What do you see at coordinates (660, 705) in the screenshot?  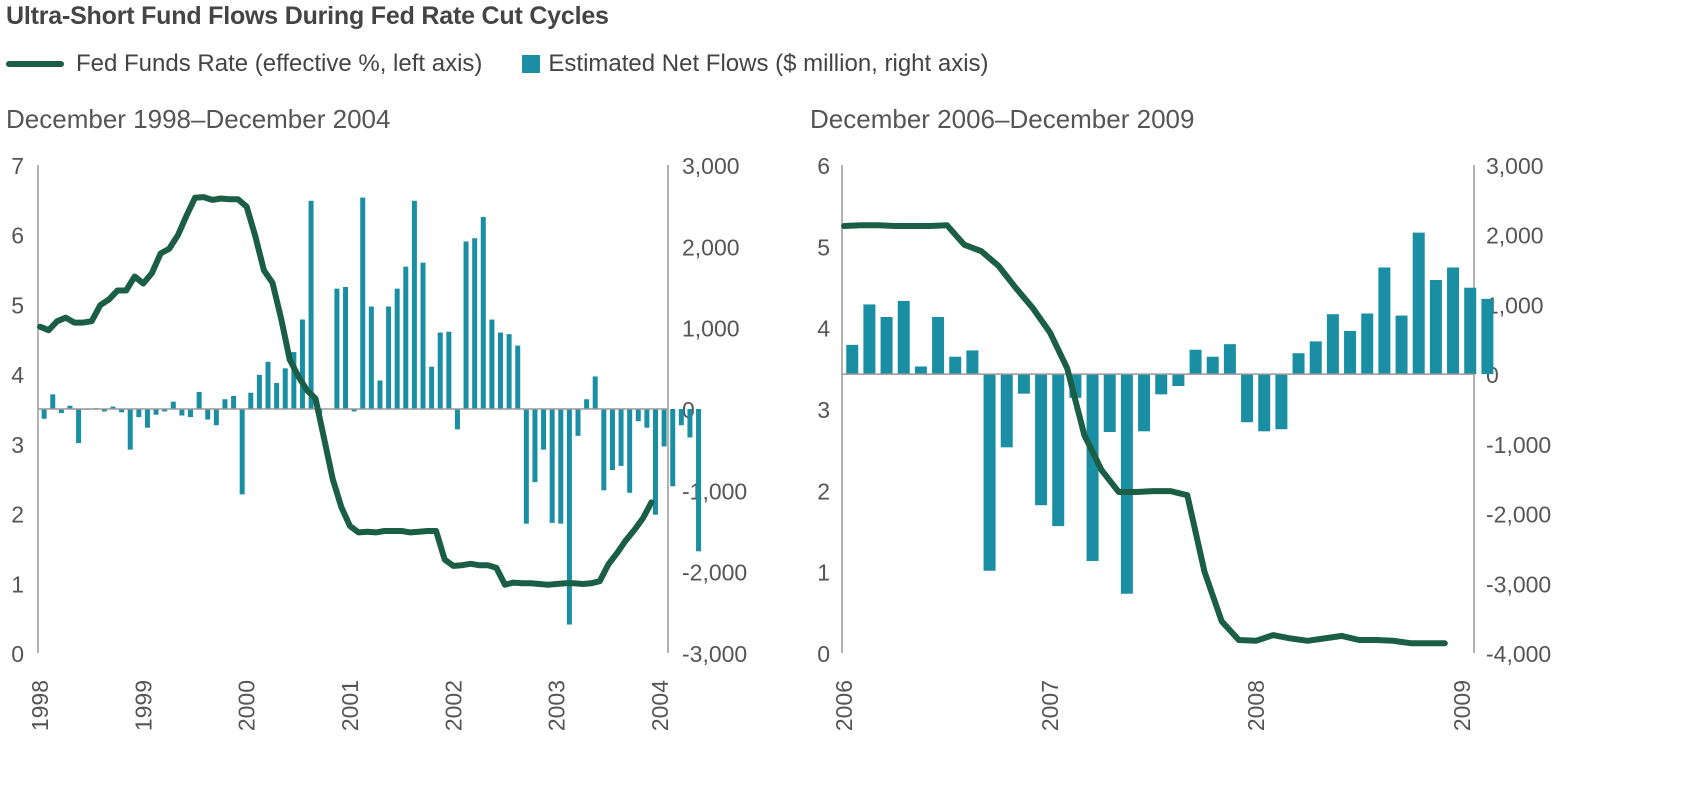 I see `panel-1-x-tick-label: 2004` at bounding box center [660, 705].